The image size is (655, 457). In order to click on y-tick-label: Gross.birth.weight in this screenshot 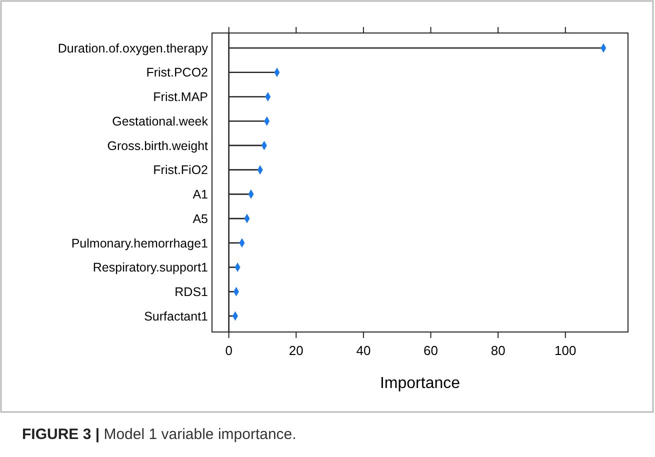, I will do `click(158, 145)`.